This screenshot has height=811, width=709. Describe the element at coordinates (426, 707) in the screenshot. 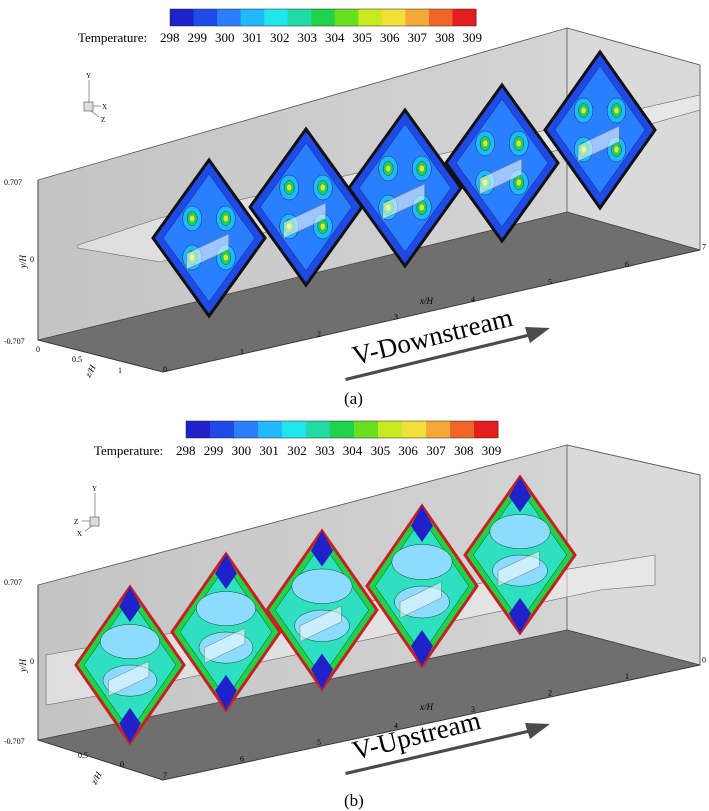

I see `x-axis-label: x/H` at that location.